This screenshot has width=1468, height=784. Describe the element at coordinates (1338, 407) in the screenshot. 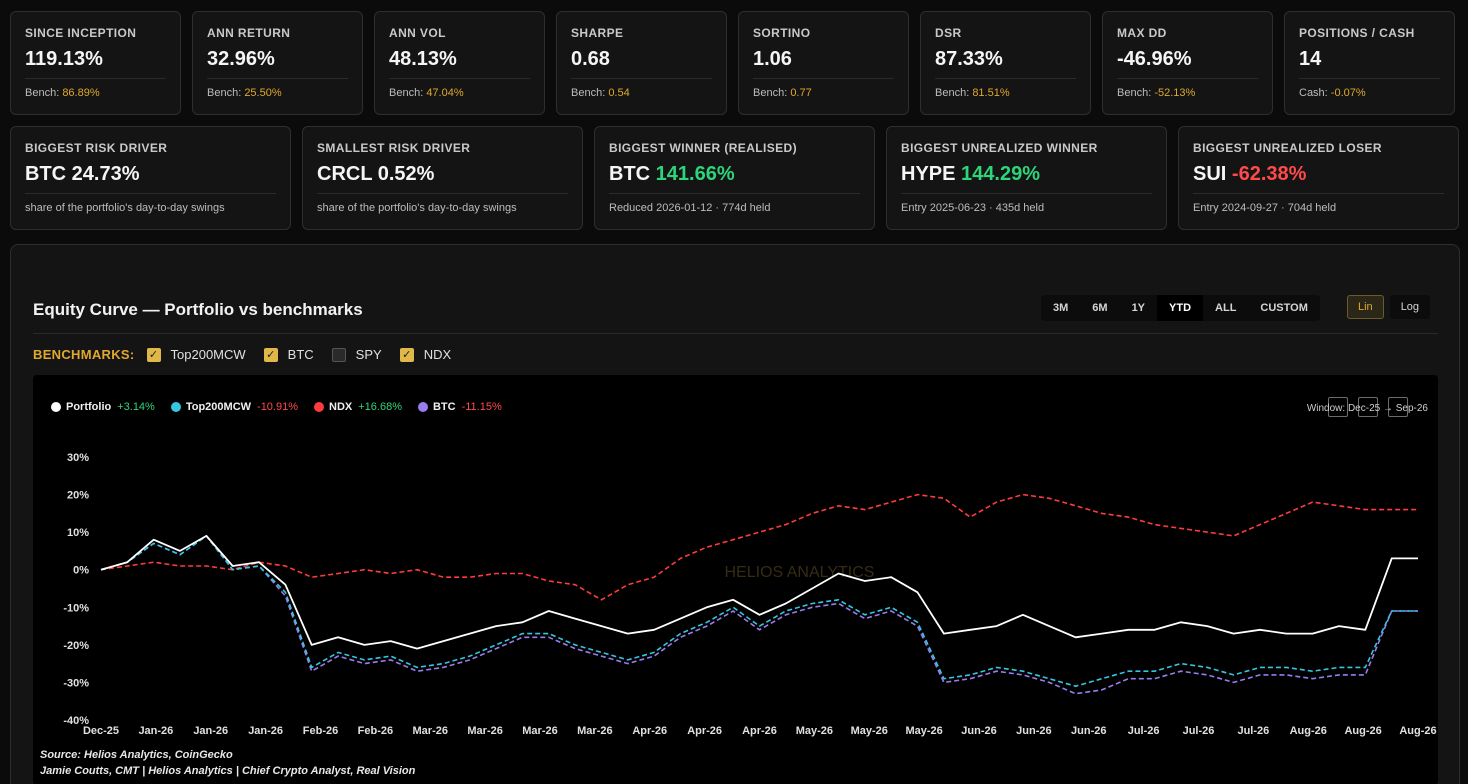

I see `download-icon` at that location.